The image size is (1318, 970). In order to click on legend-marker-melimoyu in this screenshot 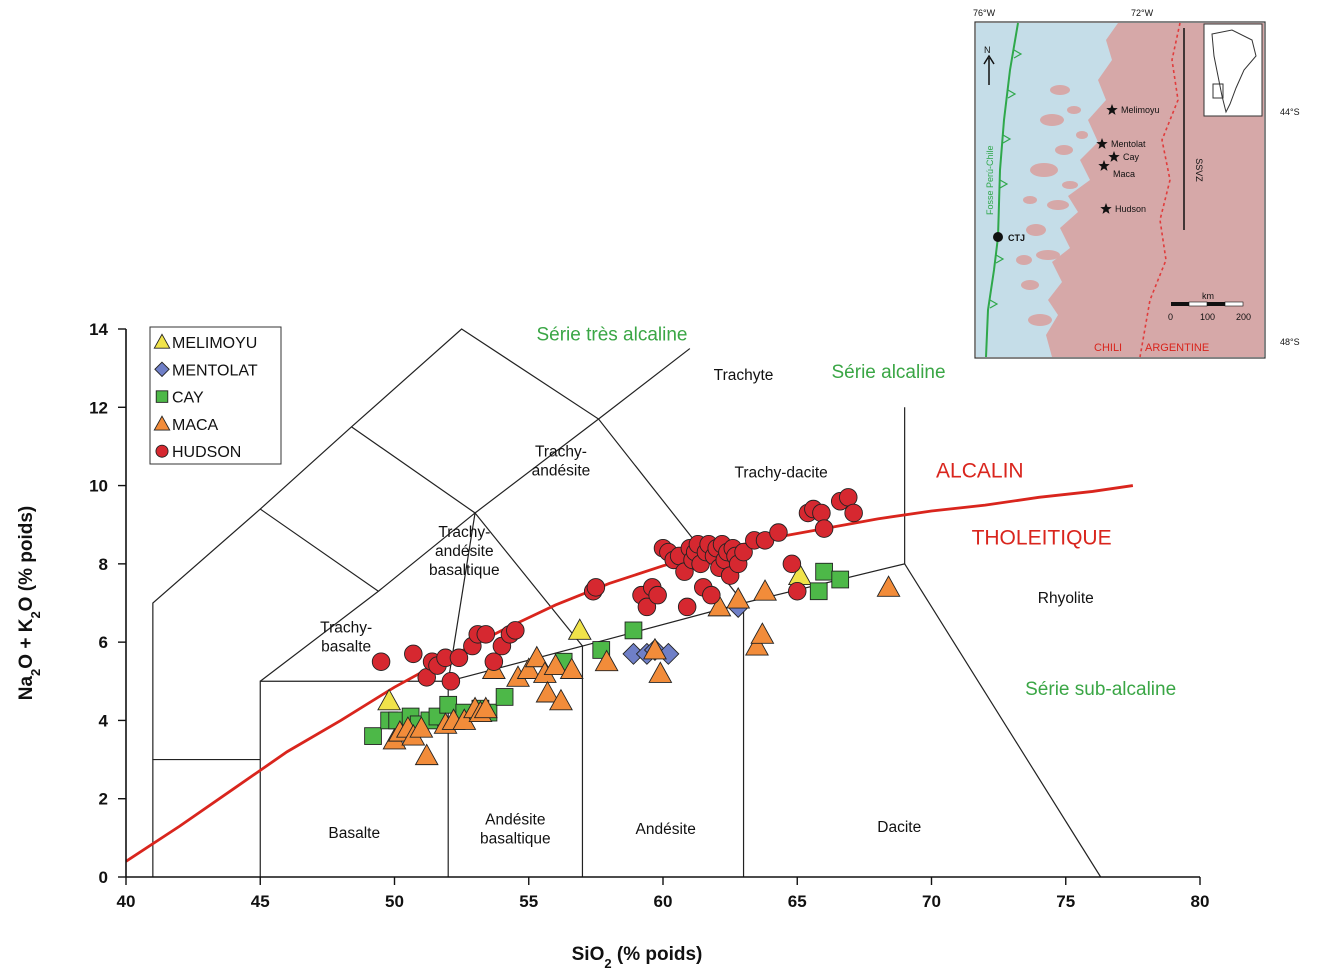, I will do `click(162, 341)`.